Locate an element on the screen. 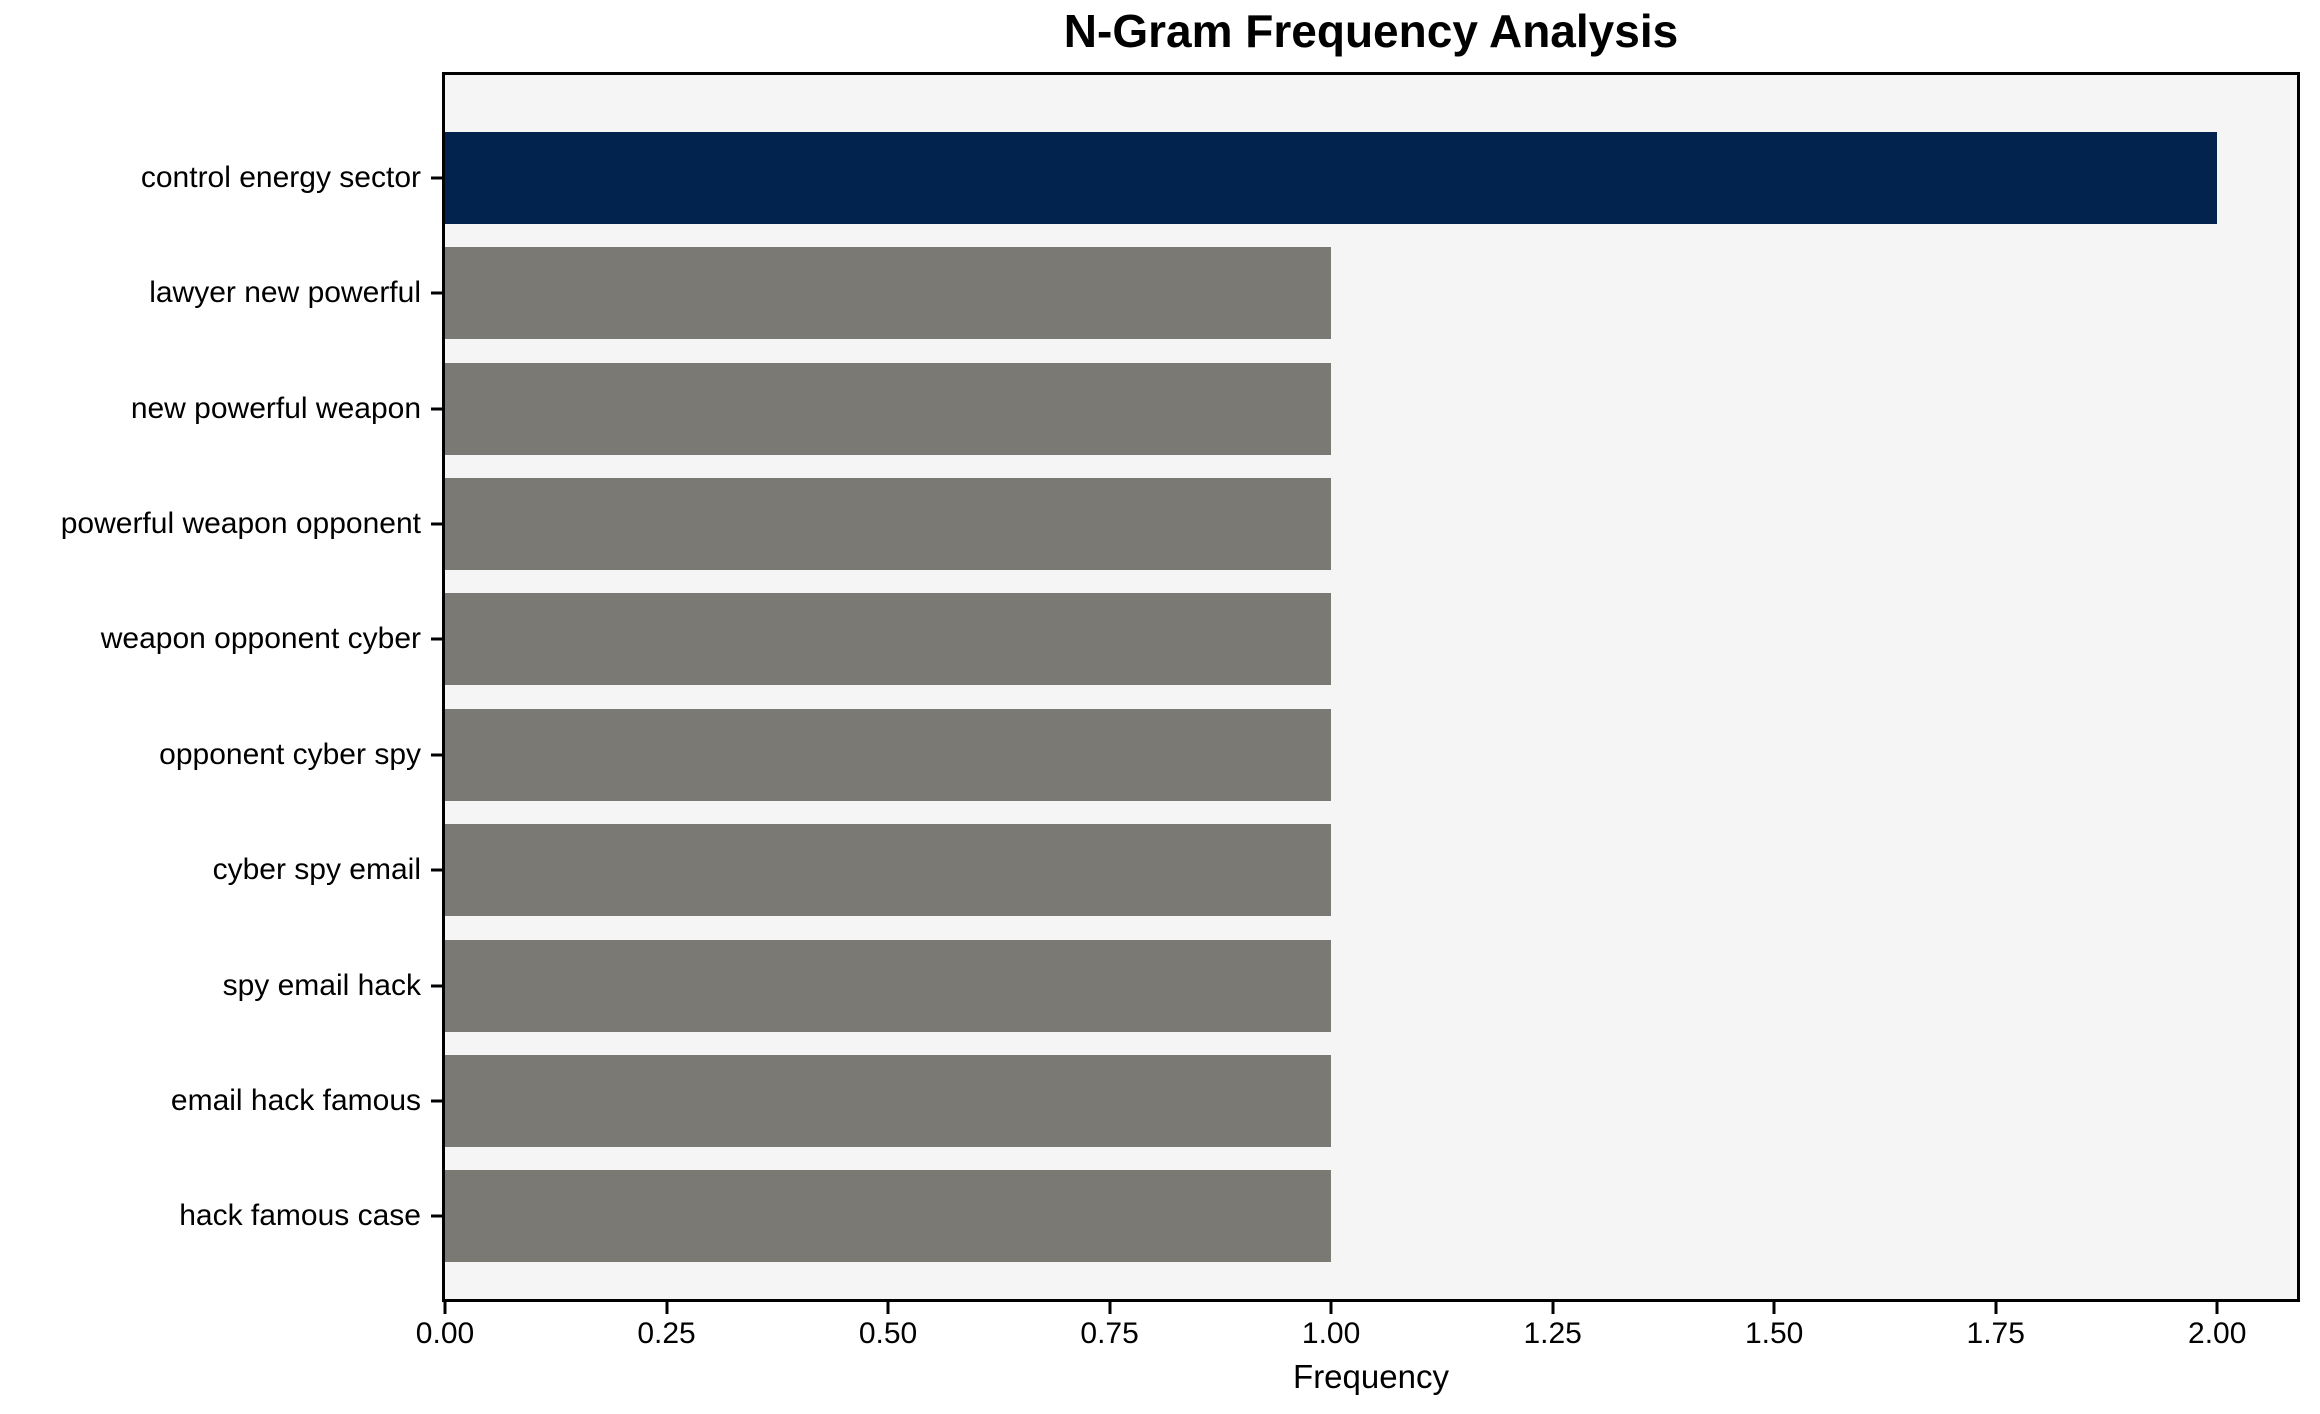 The width and height of the screenshot is (2320, 1414). y-tick-label: weapon opponent cyber is located at coordinates (260, 639).